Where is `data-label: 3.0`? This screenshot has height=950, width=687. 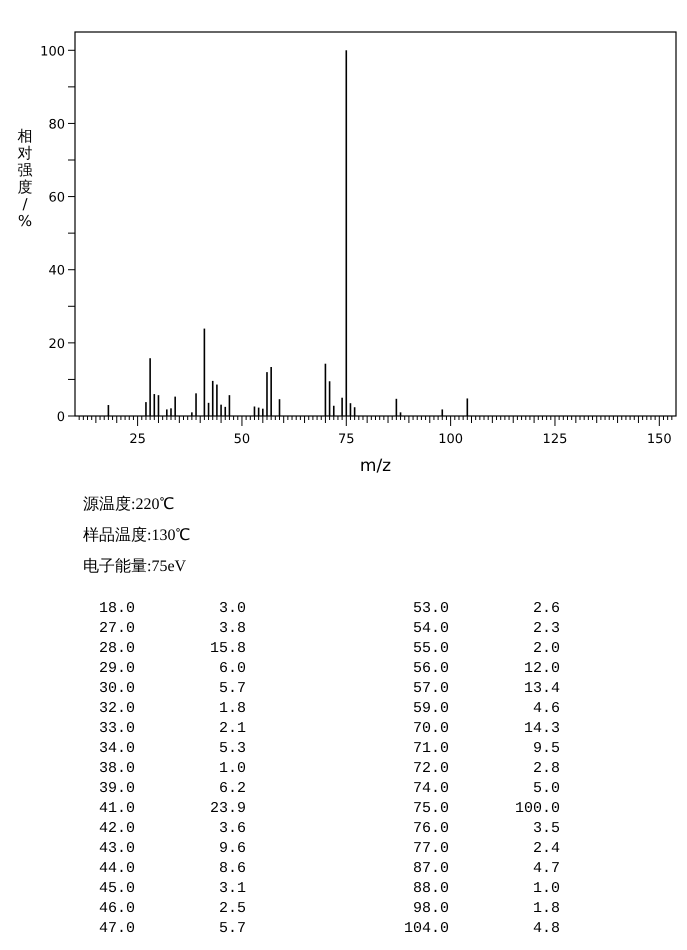 data-label: 3.0 is located at coordinates (232, 608).